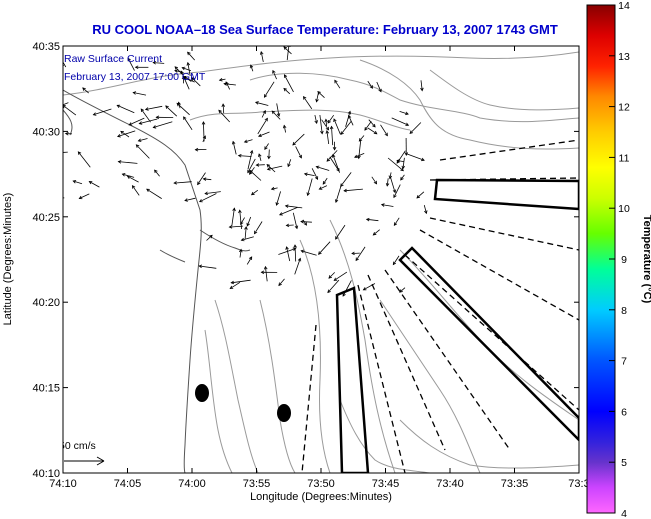 This screenshot has height=519, width=651. Describe the element at coordinates (624, 209) in the screenshot. I see `colorbar-tick-label: 10` at that location.